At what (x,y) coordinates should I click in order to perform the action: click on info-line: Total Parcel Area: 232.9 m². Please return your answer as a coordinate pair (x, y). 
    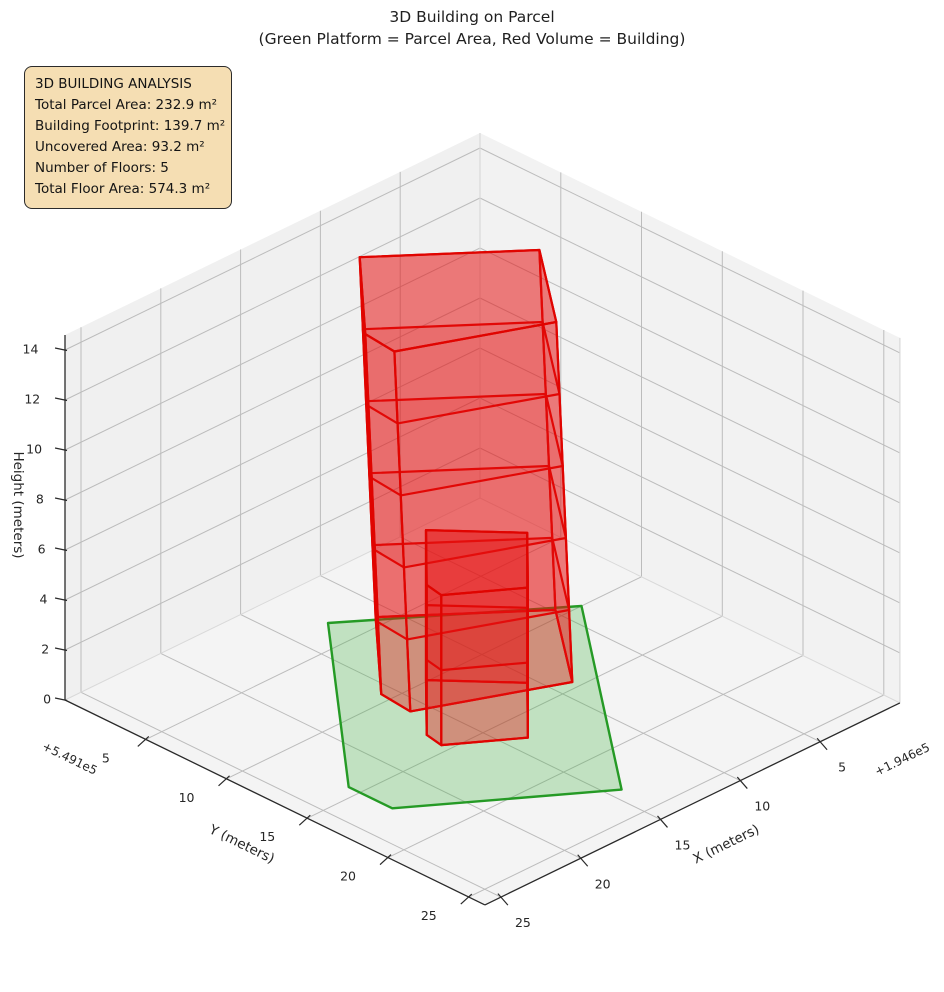
    Looking at the image, I should click on (126, 105).